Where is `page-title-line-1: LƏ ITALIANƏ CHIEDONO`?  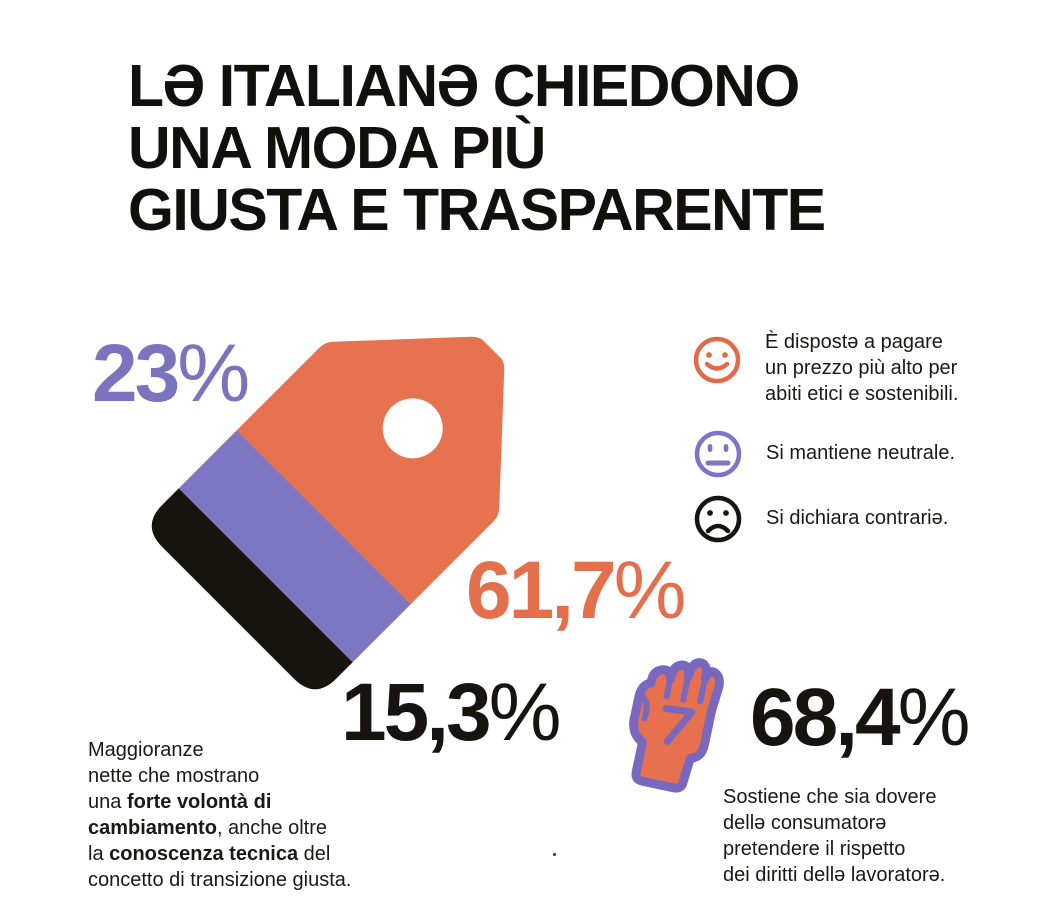
page-title-line-1: LƏ ITALIANƏ CHIEDONO is located at coordinates (464, 86).